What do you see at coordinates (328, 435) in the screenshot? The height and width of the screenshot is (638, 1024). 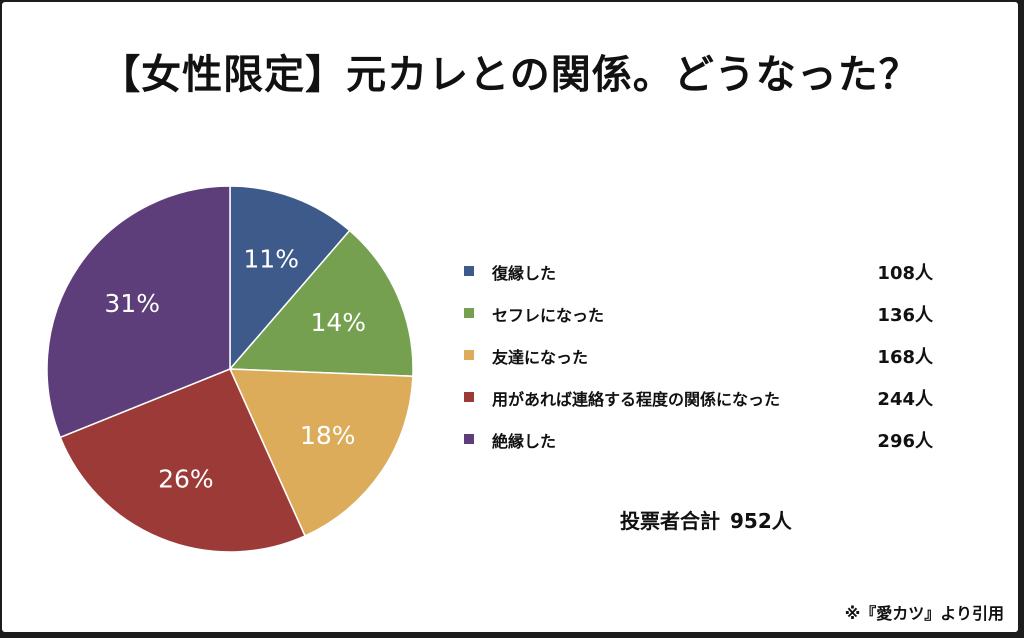 I see `slice-percent-label: 18%` at bounding box center [328, 435].